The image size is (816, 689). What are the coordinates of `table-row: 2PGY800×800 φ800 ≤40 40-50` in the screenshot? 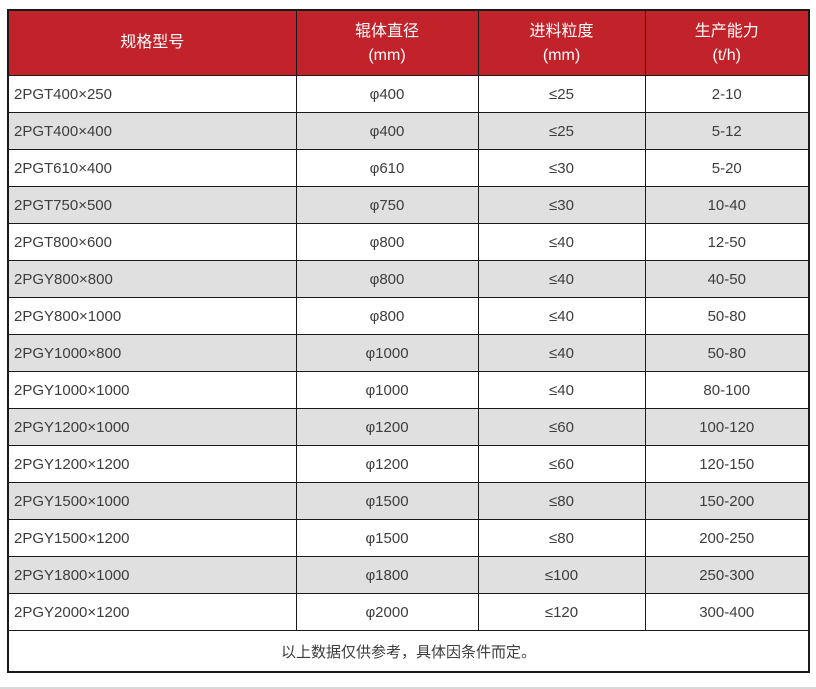 It's located at (408, 279).